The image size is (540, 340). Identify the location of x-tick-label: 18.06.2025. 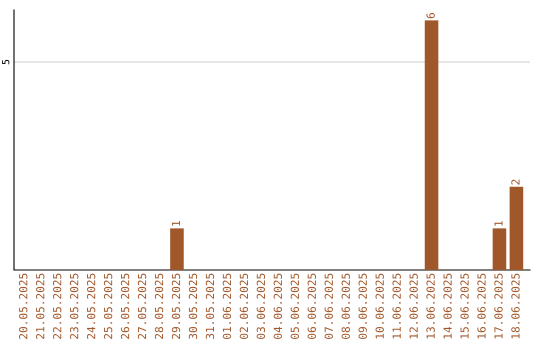
(515, 306).